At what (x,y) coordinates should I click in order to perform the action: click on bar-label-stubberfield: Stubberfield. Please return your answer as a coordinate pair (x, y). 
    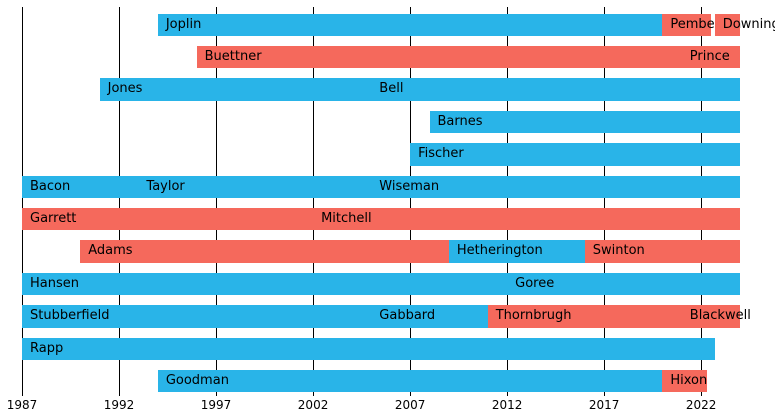
    Looking at the image, I should click on (70, 316).